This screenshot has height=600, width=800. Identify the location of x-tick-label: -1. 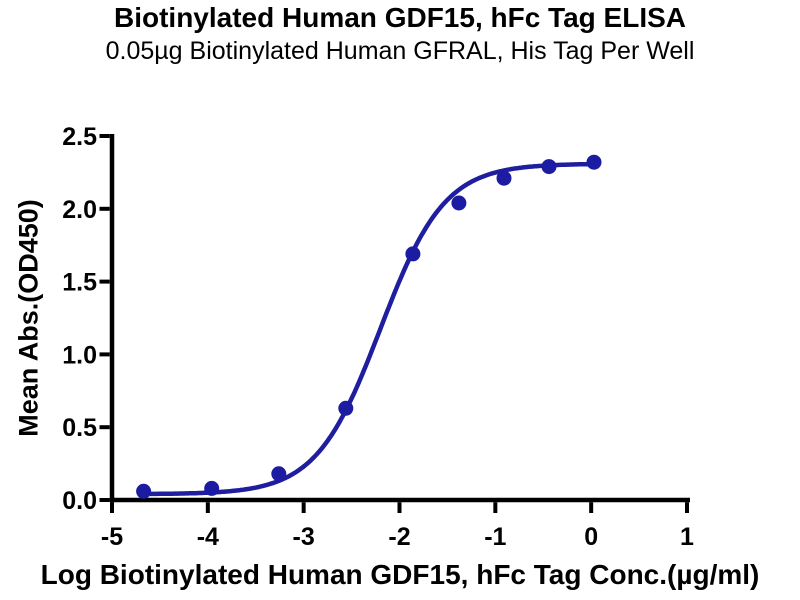
(495, 537).